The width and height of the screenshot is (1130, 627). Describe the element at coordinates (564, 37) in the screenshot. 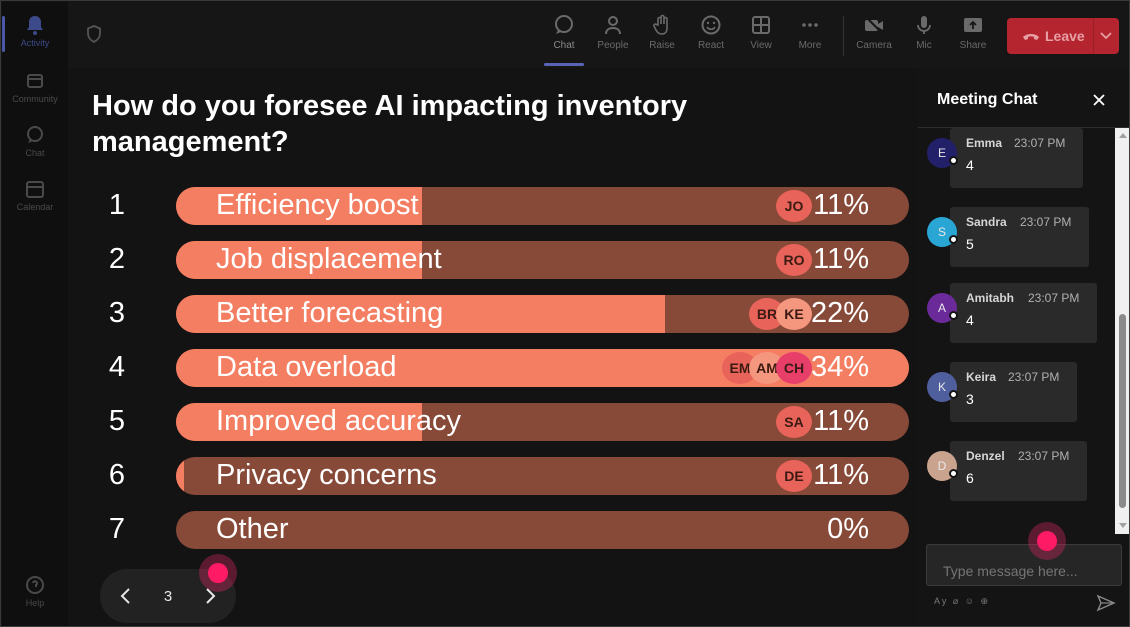

I see `toolbar-chat-button: Chat` at that location.